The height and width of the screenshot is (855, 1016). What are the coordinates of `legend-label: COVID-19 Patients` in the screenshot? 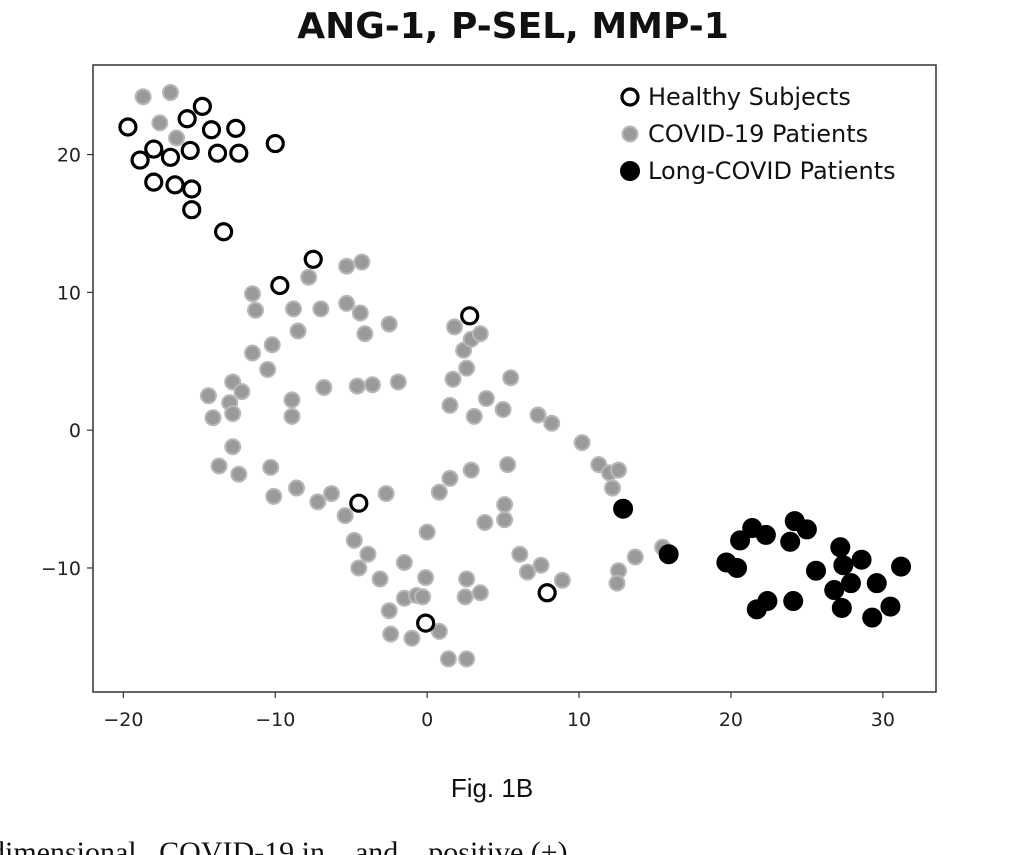 It's located at (758, 134).